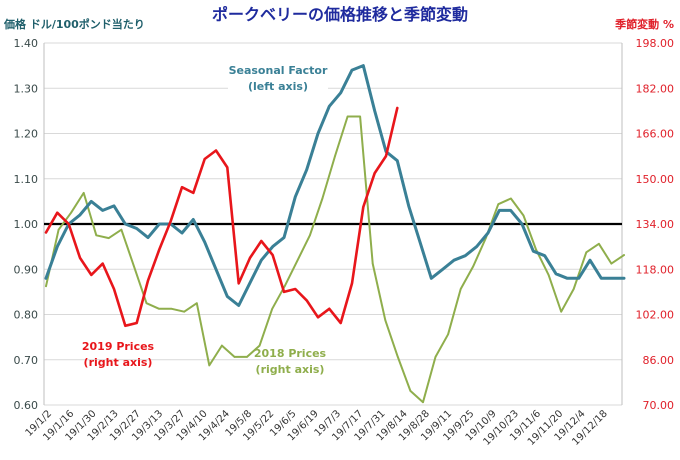  Describe the element at coordinates (74, 24) in the screenshot. I see `left-axis-title: 価格 ドル/100ポンド当たり` at that location.